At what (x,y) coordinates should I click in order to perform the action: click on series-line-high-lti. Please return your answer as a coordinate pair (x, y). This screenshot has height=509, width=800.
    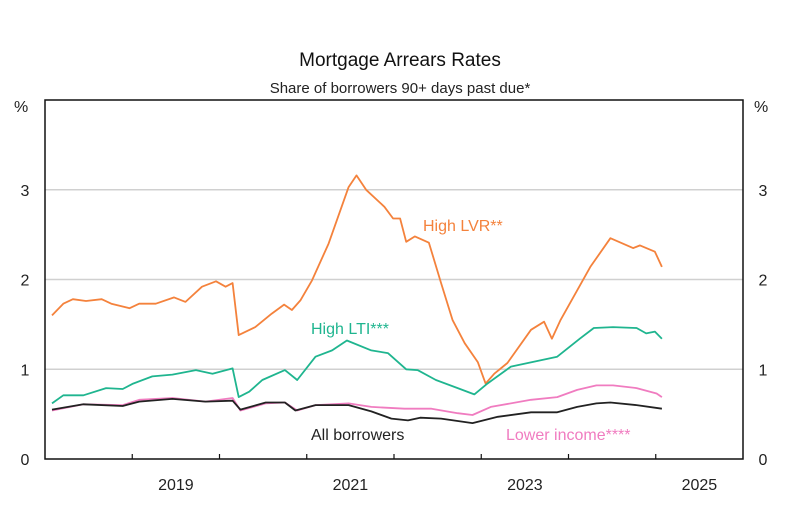
    Looking at the image, I should click on (357, 365).